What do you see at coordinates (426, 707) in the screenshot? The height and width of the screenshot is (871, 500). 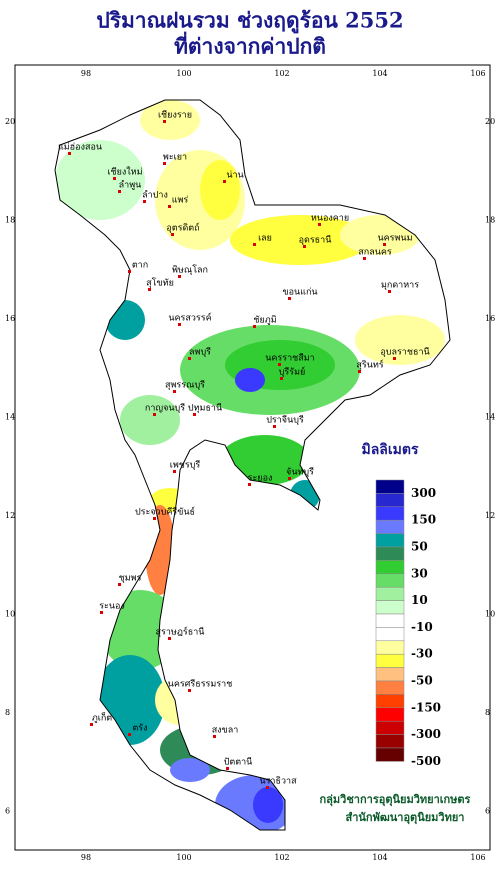 I see `legend-label: -150` at bounding box center [426, 707].